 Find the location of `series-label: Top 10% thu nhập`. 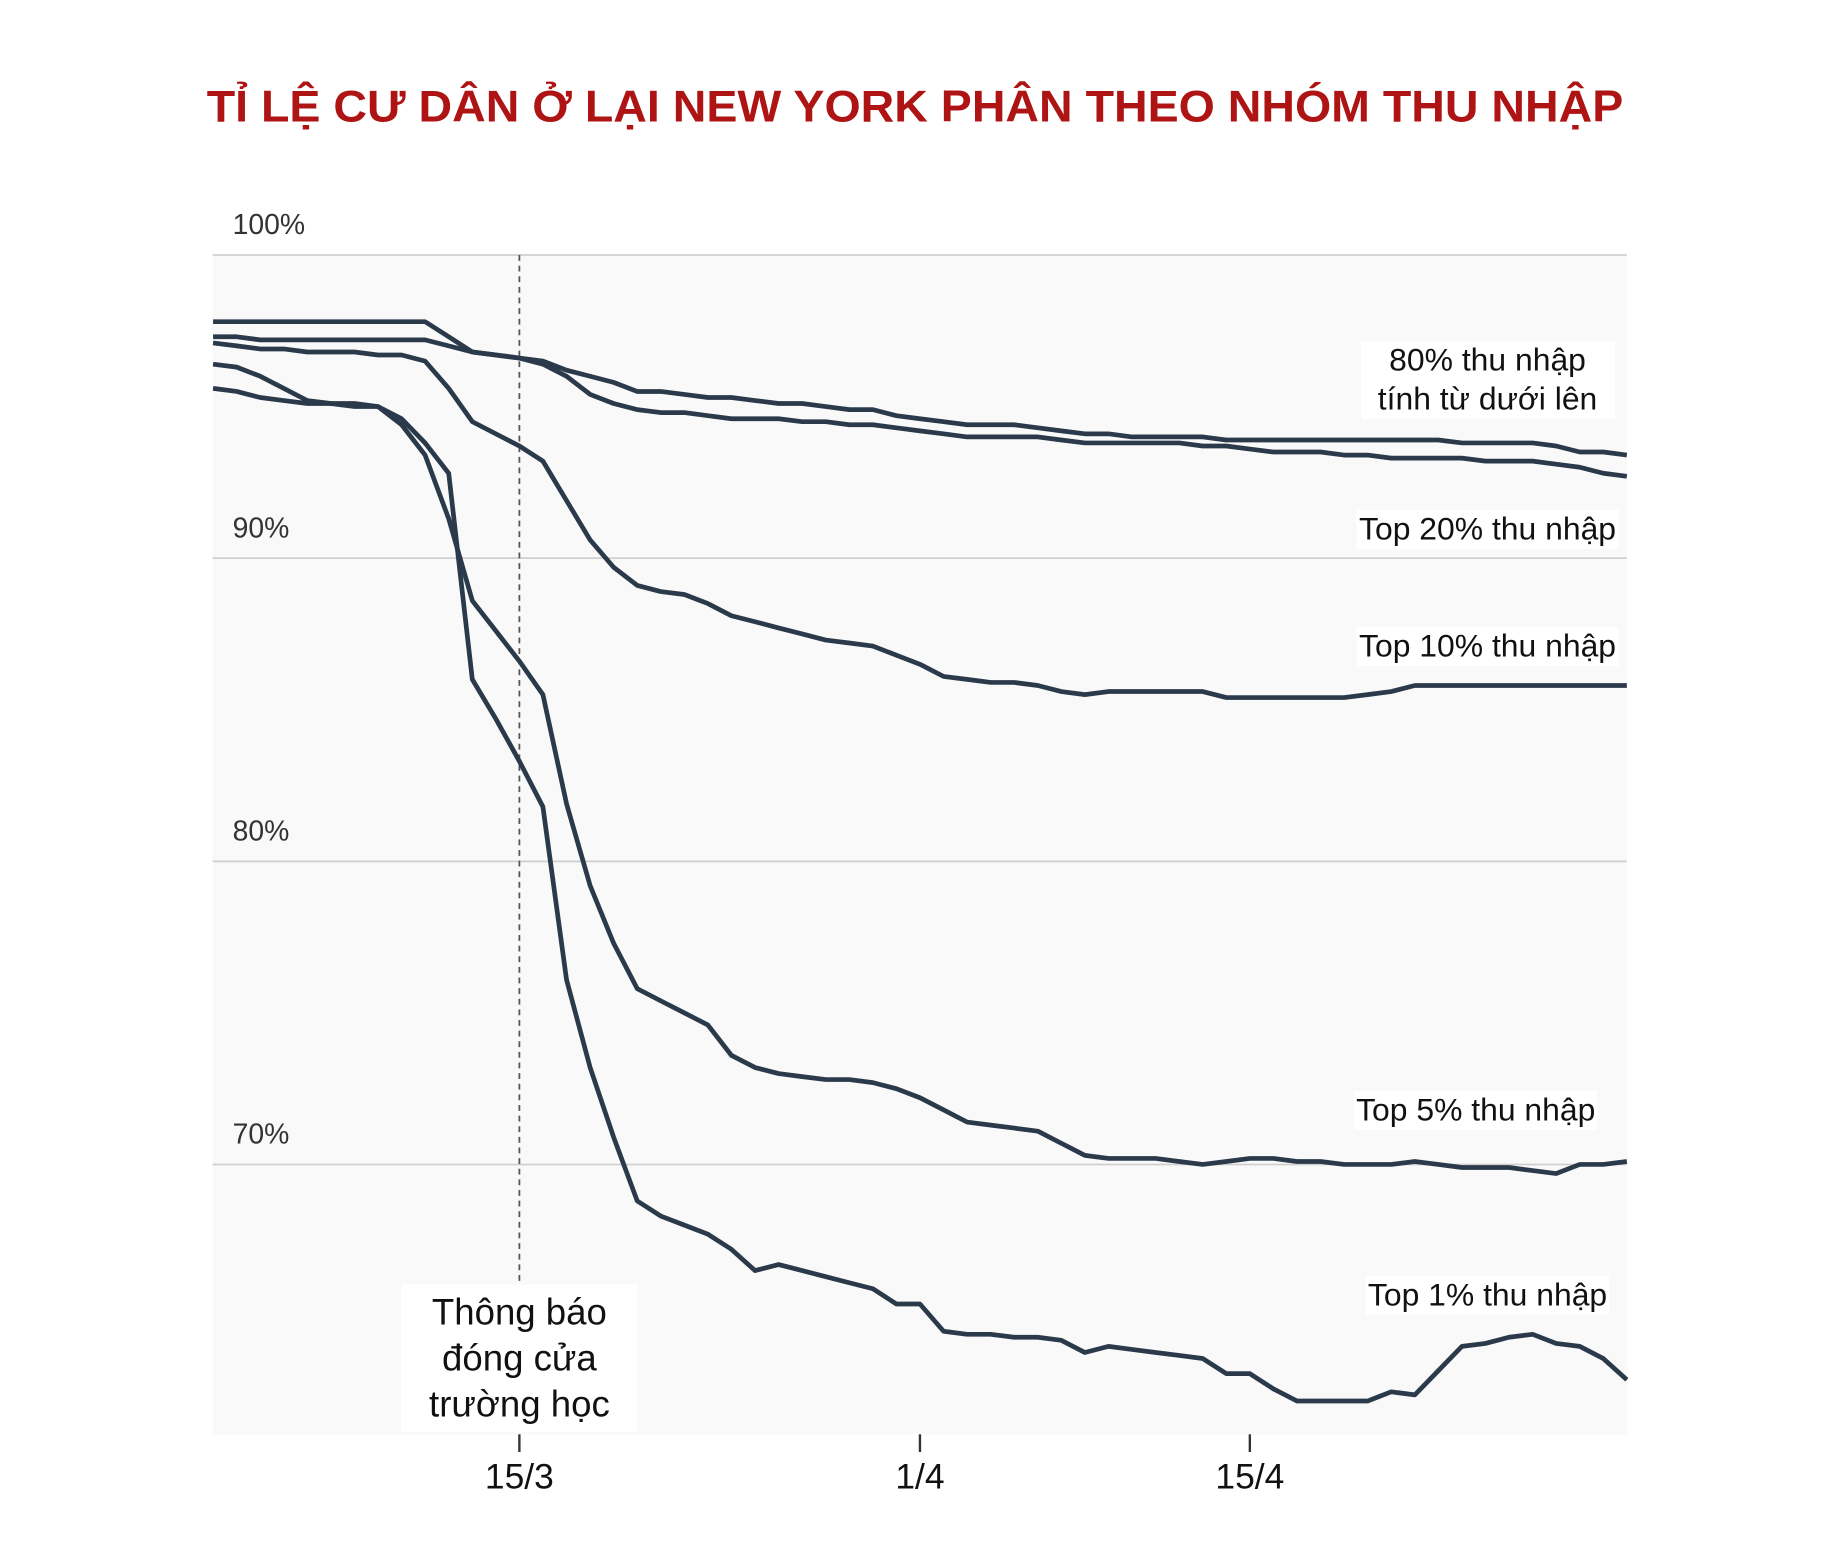

series-label: Top 10% thu nhập is located at coordinates (1487, 646).